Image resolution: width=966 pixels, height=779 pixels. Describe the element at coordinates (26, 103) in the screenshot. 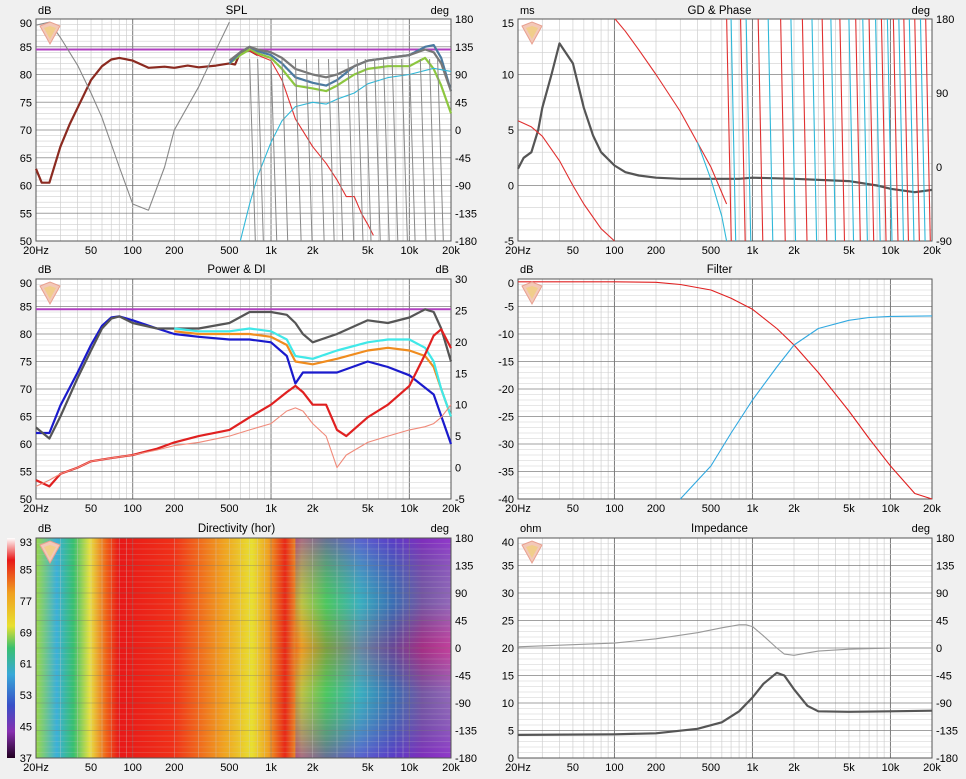

I see `y-tick-label: 75` at that location.